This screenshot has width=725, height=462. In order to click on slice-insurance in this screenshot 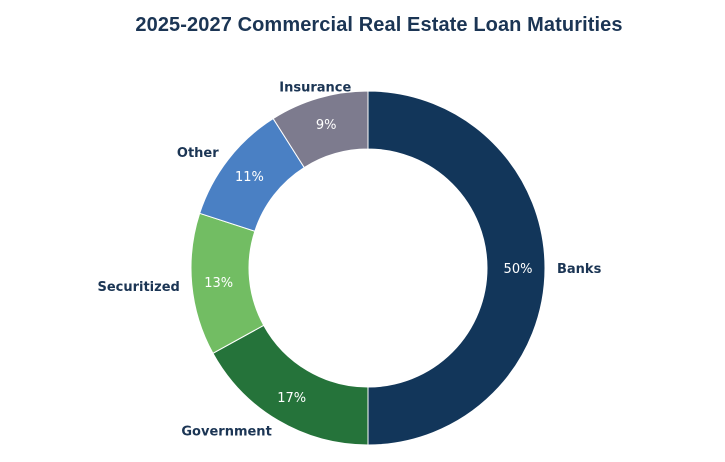, I will do `click(320, 129)`.